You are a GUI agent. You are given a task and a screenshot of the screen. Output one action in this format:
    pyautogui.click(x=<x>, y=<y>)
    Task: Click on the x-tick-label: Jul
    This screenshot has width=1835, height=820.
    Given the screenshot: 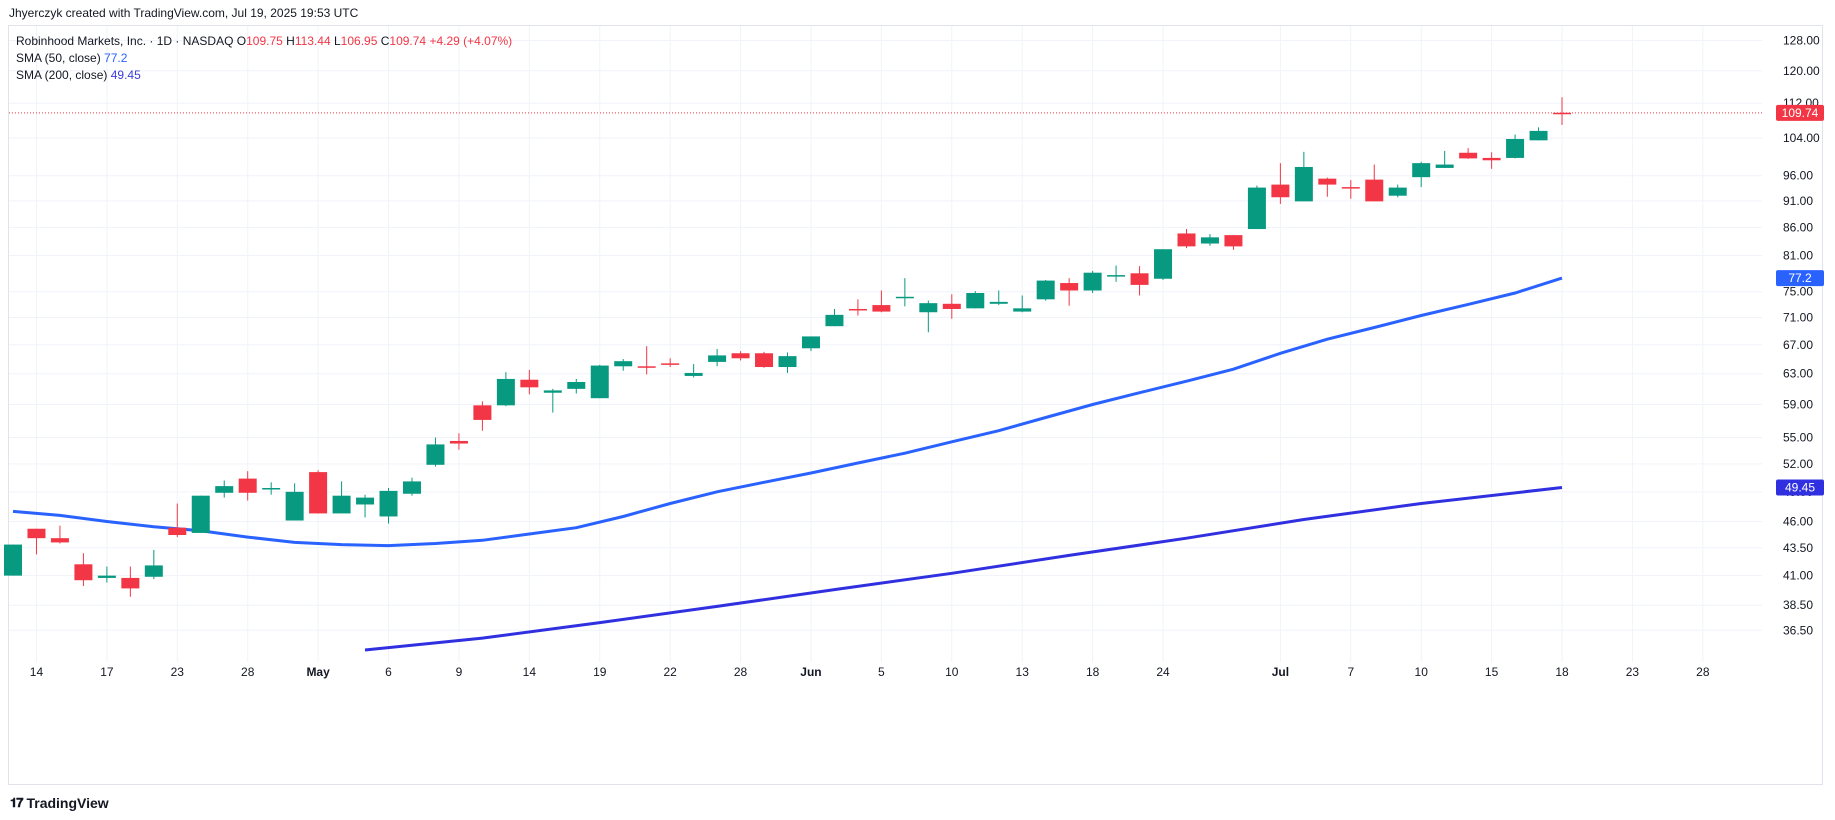 What is the action you would take?
    pyautogui.click(x=1280, y=672)
    